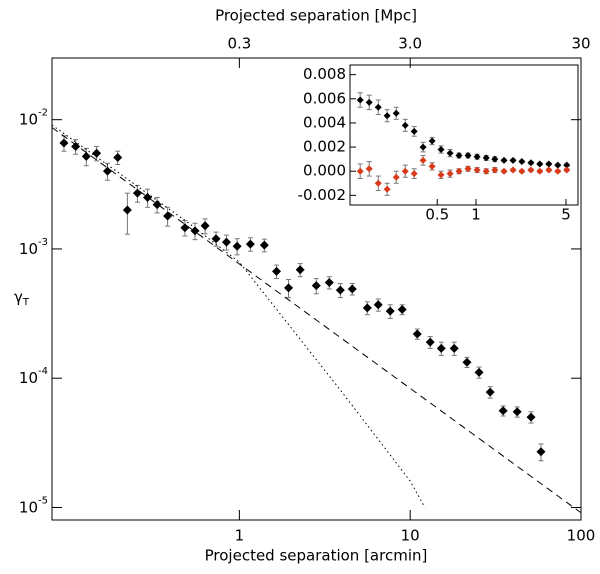 This screenshot has width=600, height=574. Describe the element at coordinates (324, 122) in the screenshot. I see `y-tick-label: 0.004` at that location.